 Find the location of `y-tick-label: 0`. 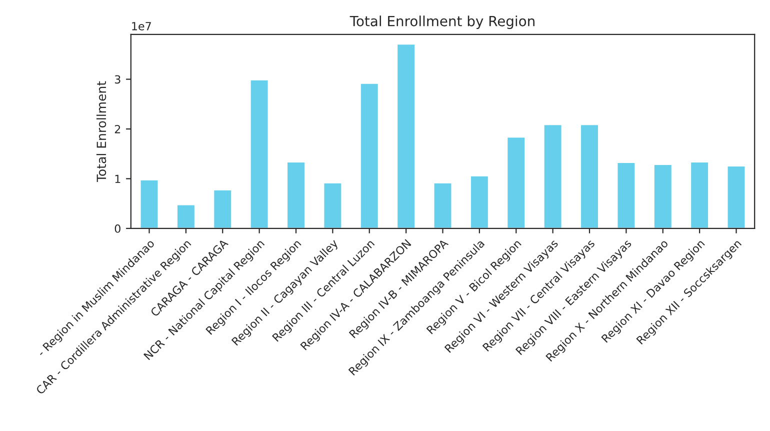

y-tick-label: 0 is located at coordinates (117, 228).